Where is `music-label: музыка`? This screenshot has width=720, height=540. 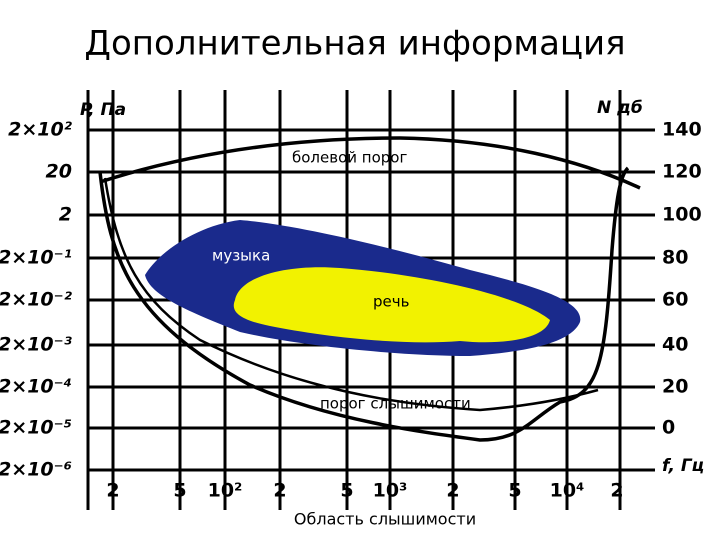 music-label: музыка is located at coordinates (241, 256).